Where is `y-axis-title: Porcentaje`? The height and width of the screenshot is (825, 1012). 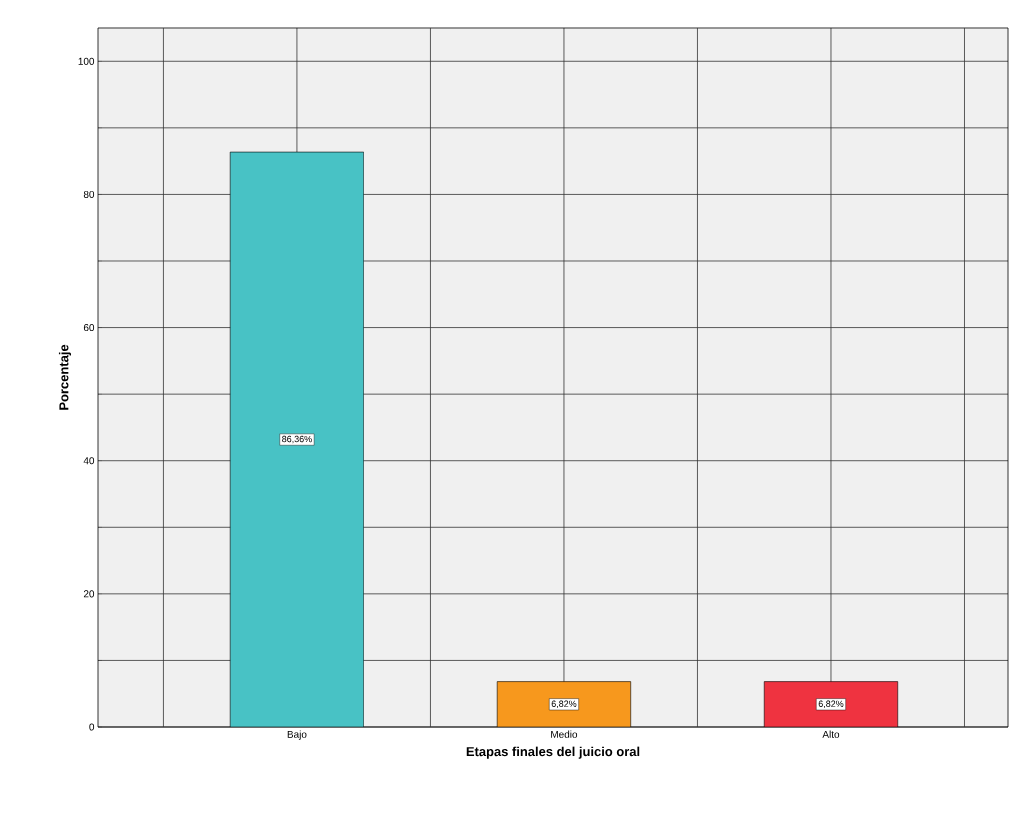 y-axis-title: Porcentaje is located at coordinates (65, 377).